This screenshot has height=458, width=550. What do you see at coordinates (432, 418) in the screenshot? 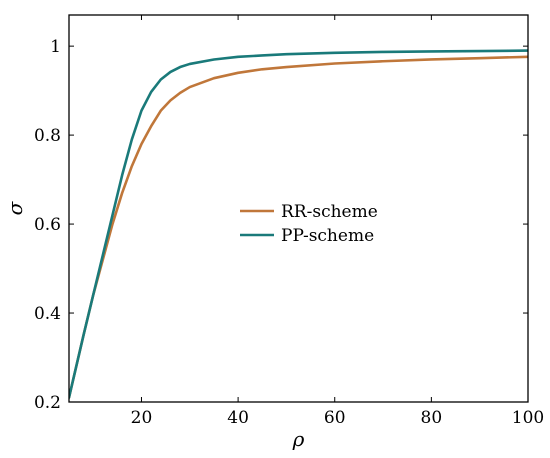
I see `x-tick-label: 80` at bounding box center [432, 418].